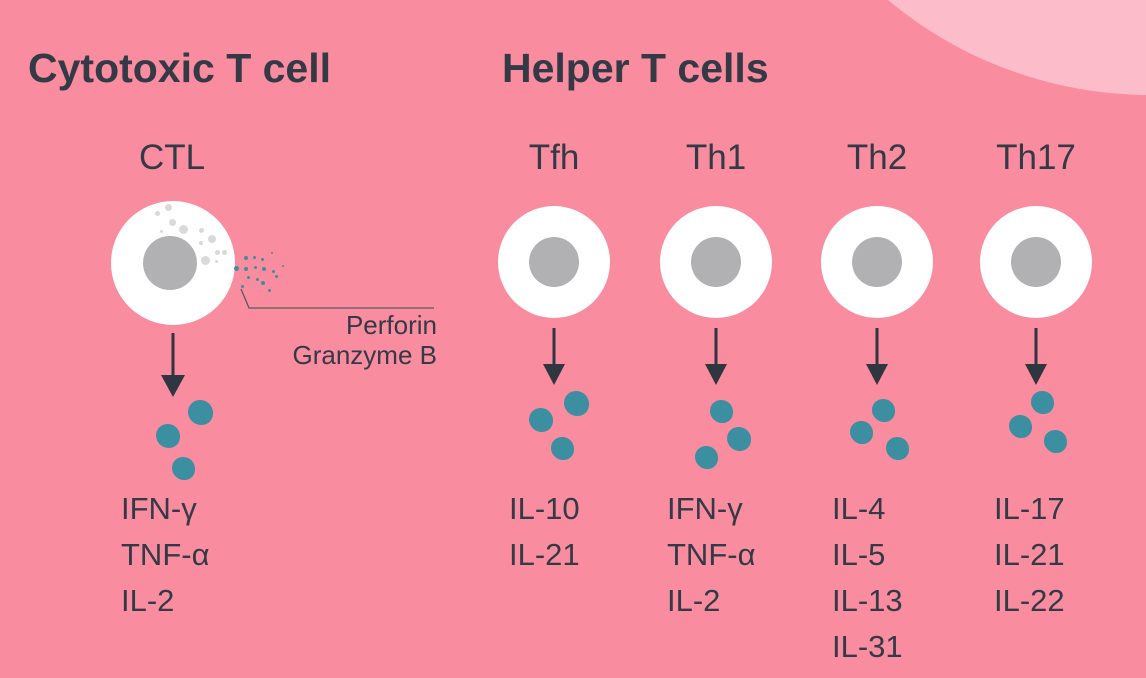 Image resolution: width=1146 pixels, height=678 pixels. What do you see at coordinates (1029, 600) in the screenshot?
I see `cytokine-label: IL-22` at bounding box center [1029, 600].